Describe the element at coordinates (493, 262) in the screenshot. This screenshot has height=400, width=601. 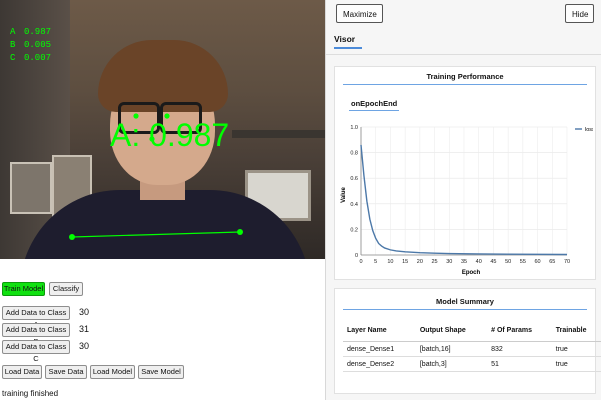
I see `x-tick-label: 45` at that location.